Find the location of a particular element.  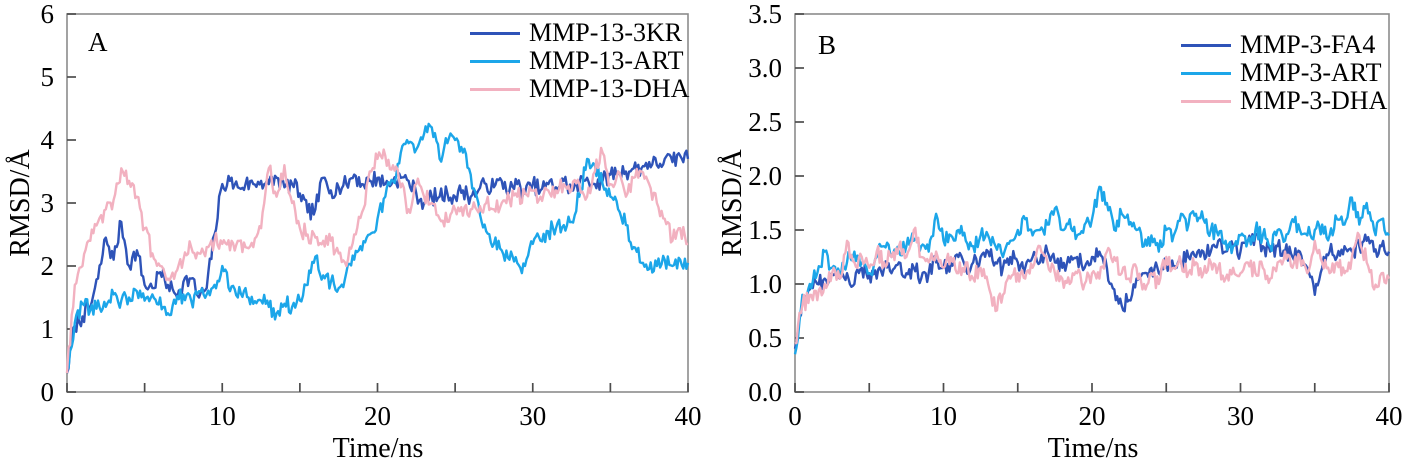

panel-b-x-axis-title: Time/ns is located at coordinates (1093, 448).